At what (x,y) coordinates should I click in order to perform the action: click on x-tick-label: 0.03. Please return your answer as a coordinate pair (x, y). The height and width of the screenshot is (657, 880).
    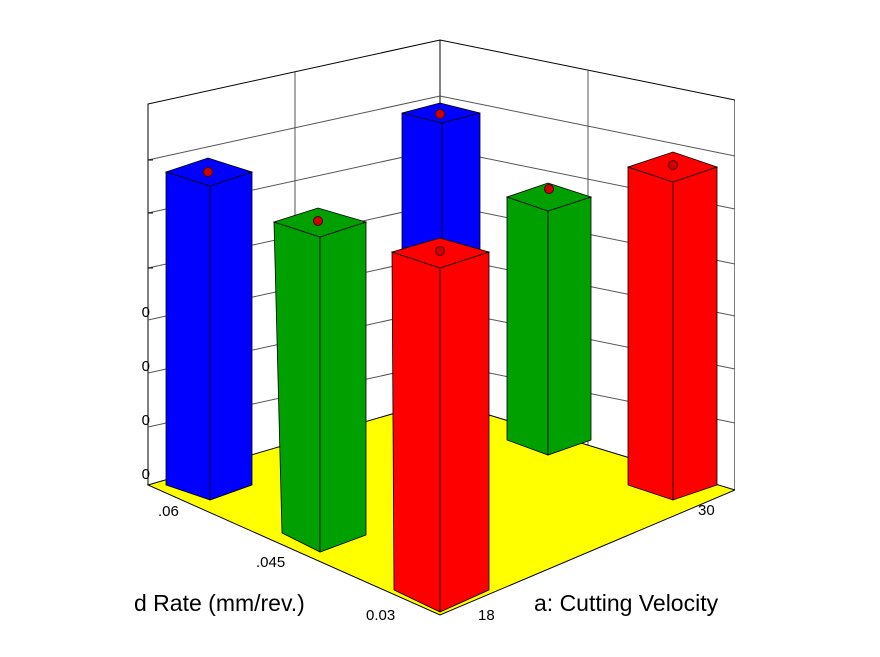
    Looking at the image, I should click on (380, 615).